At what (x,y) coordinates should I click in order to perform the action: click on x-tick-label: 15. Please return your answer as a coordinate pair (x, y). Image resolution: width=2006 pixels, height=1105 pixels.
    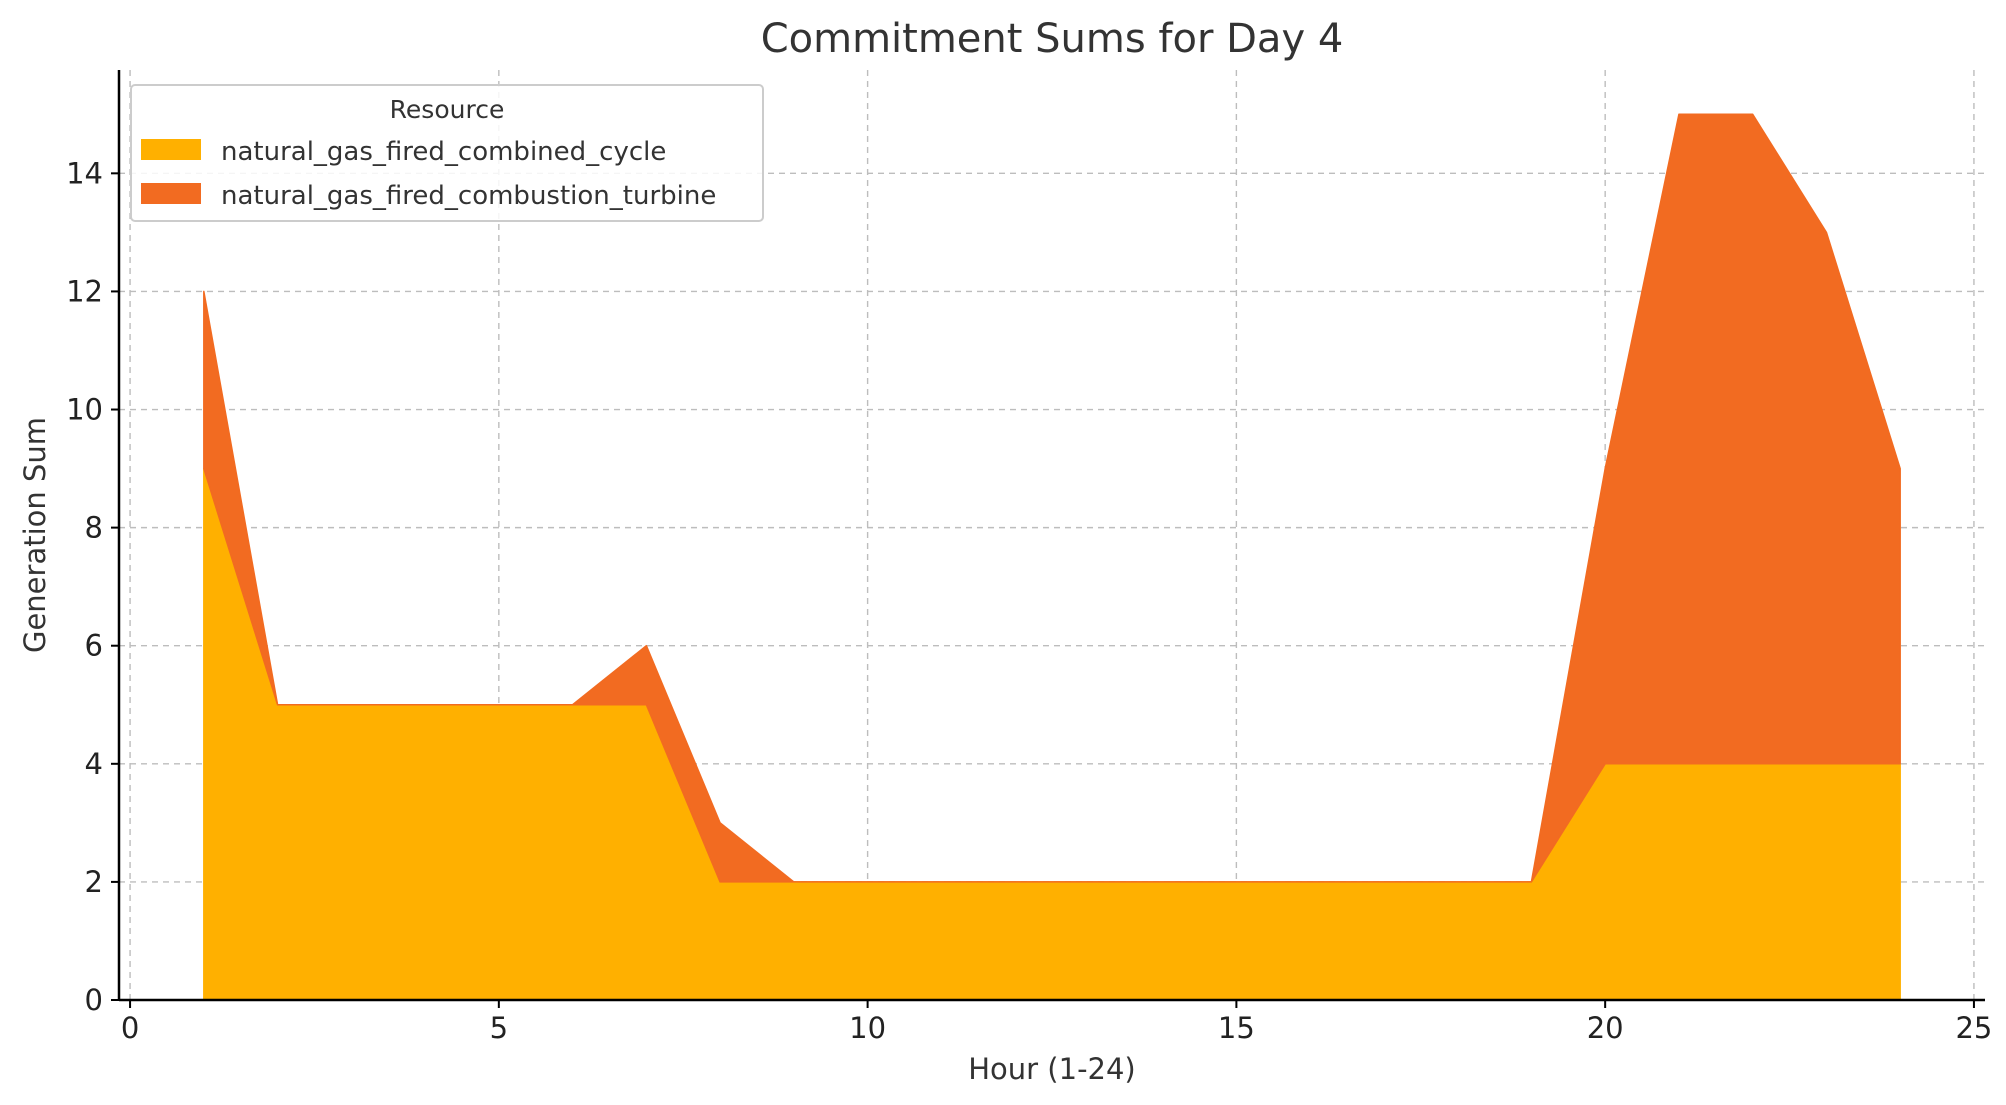
    Looking at the image, I should click on (1236, 1028).